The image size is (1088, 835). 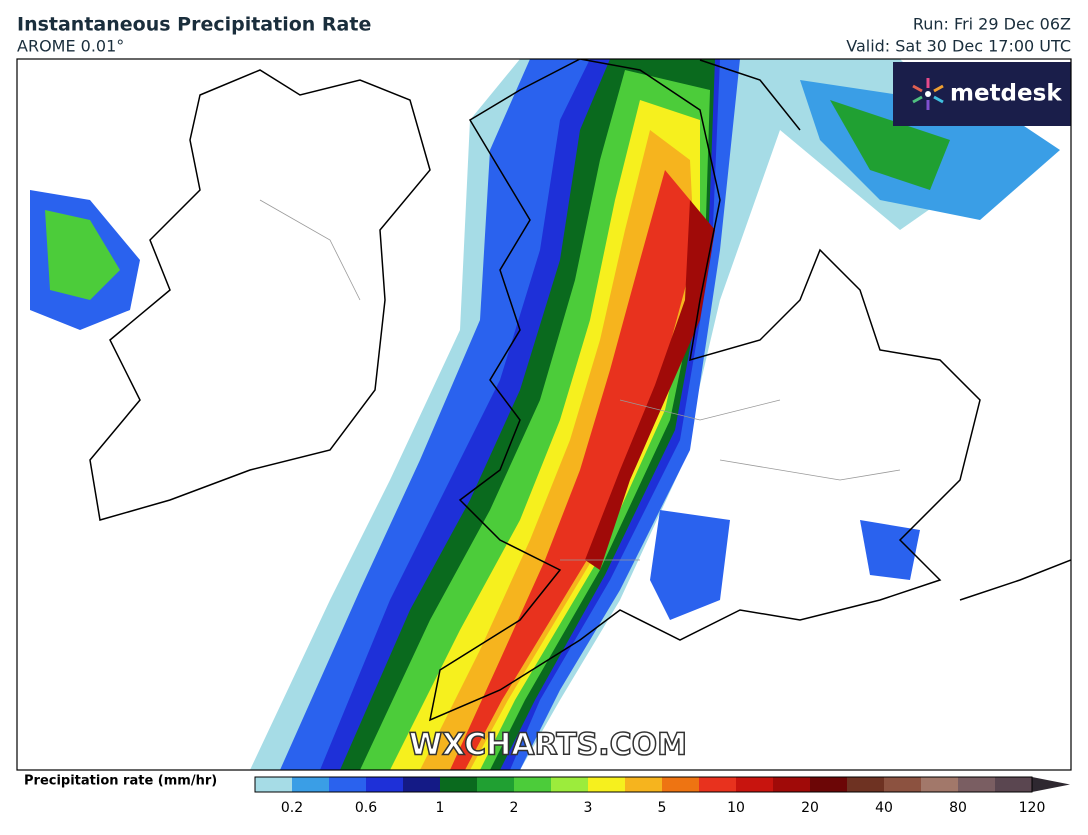 I want to click on colorbar-tick-label: 0.2, so click(x=292, y=808).